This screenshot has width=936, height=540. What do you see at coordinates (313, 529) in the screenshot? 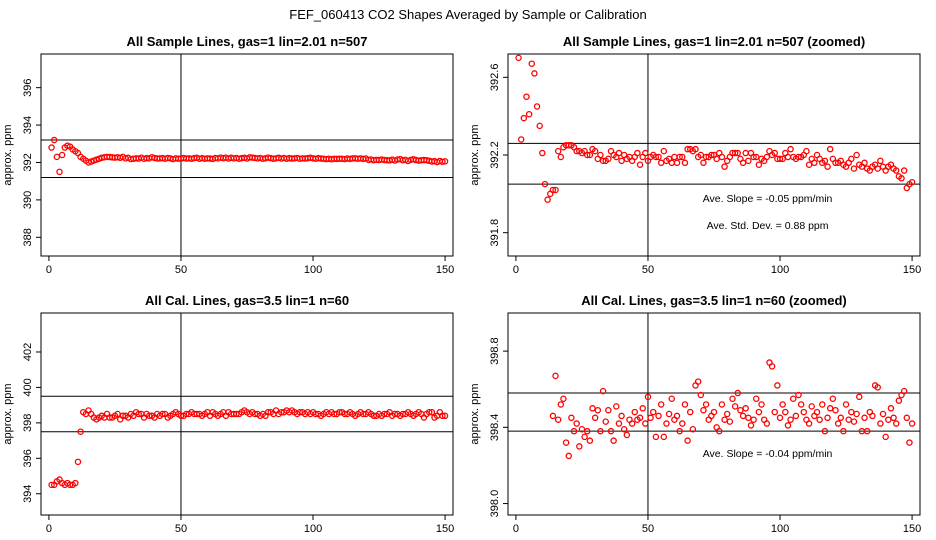
I see `panel3-xtick-label: 100` at bounding box center [313, 529].